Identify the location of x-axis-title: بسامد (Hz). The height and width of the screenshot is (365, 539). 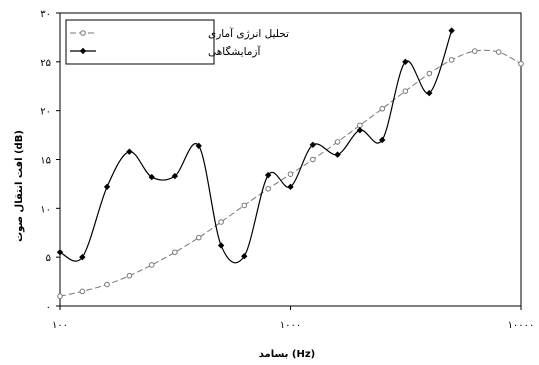
(287, 354).